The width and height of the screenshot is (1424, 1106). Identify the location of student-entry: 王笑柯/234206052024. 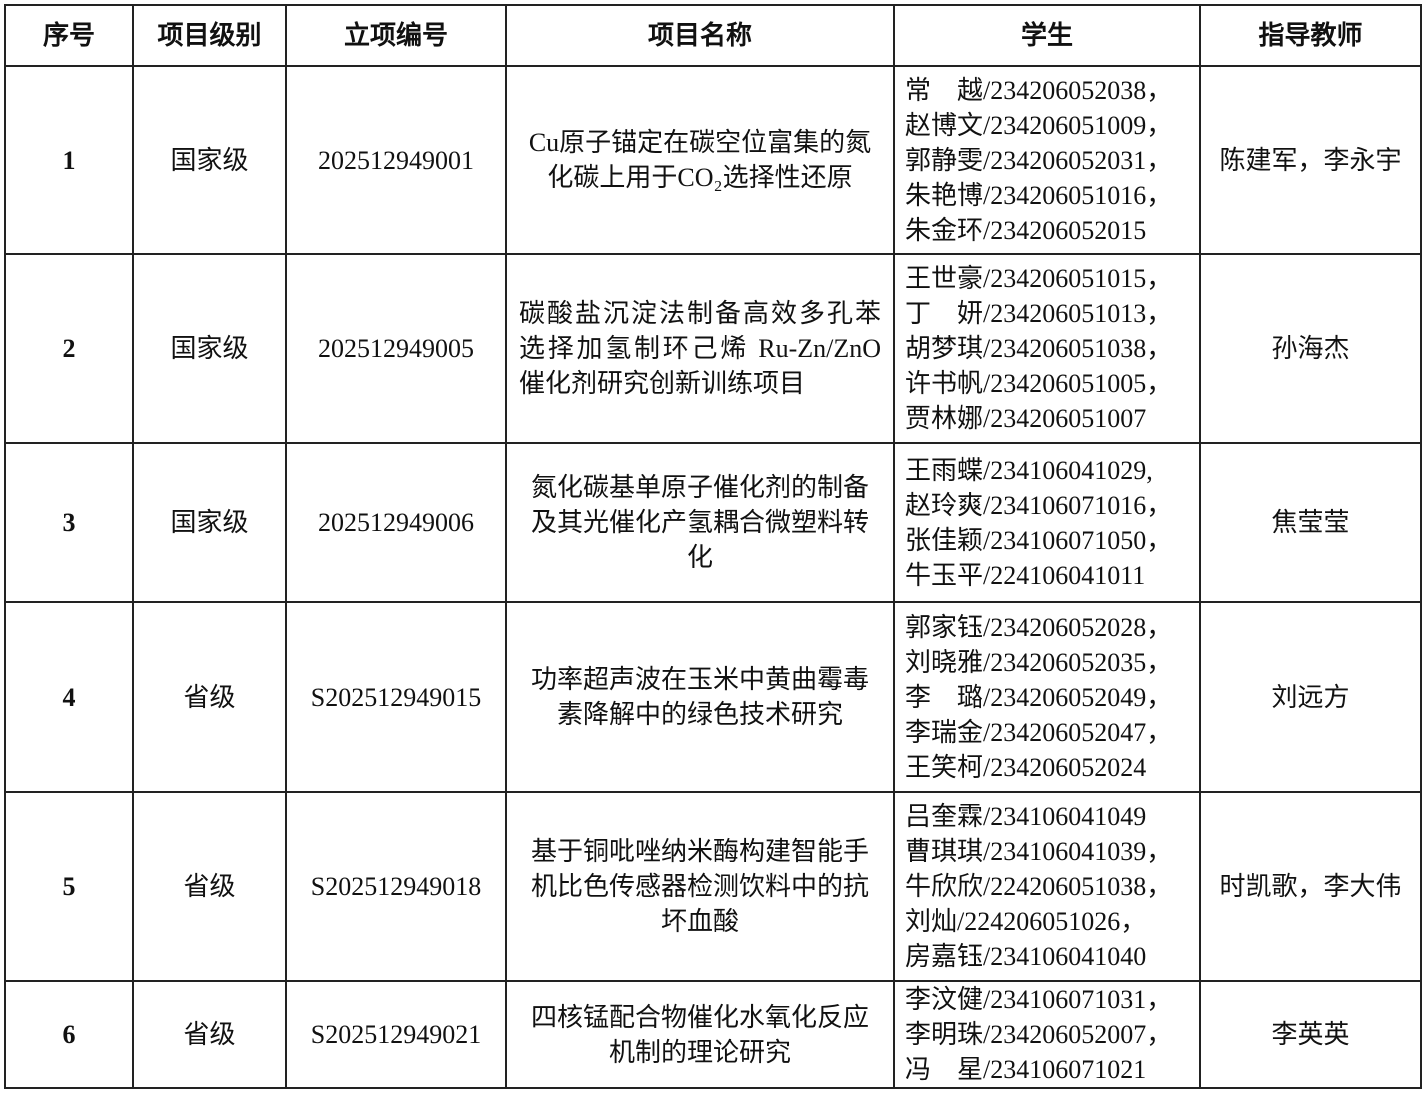
(1026, 767).